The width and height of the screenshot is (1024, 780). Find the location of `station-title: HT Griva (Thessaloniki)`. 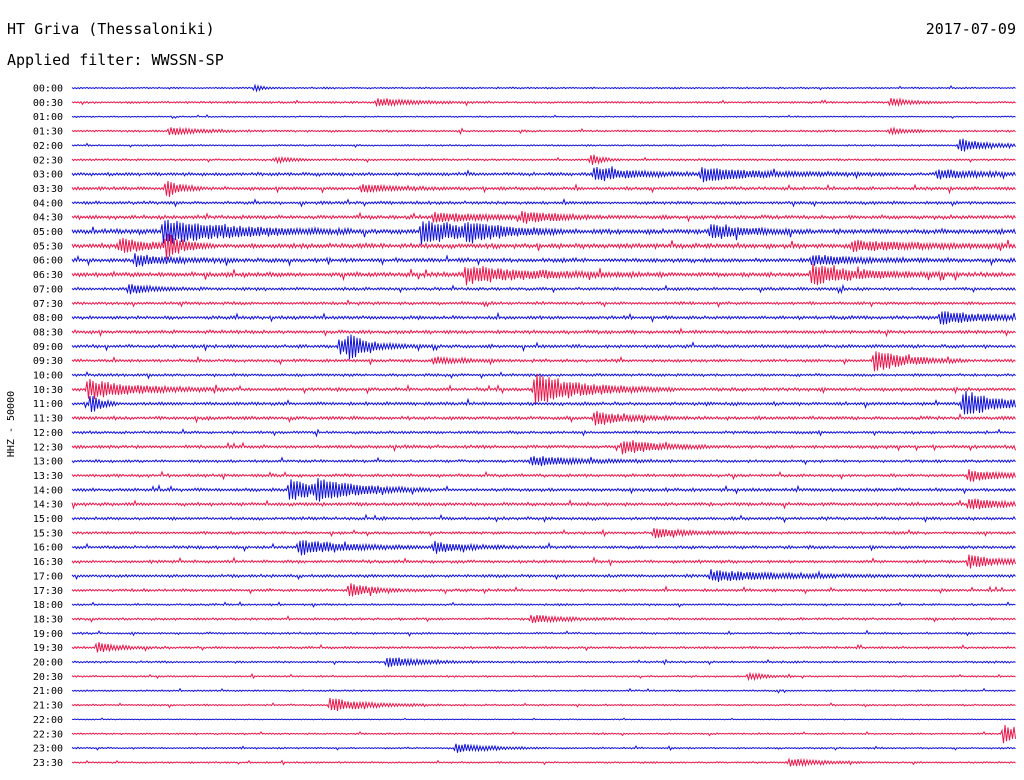

station-title: HT Griva (Thessaloniki) is located at coordinates (111, 29).